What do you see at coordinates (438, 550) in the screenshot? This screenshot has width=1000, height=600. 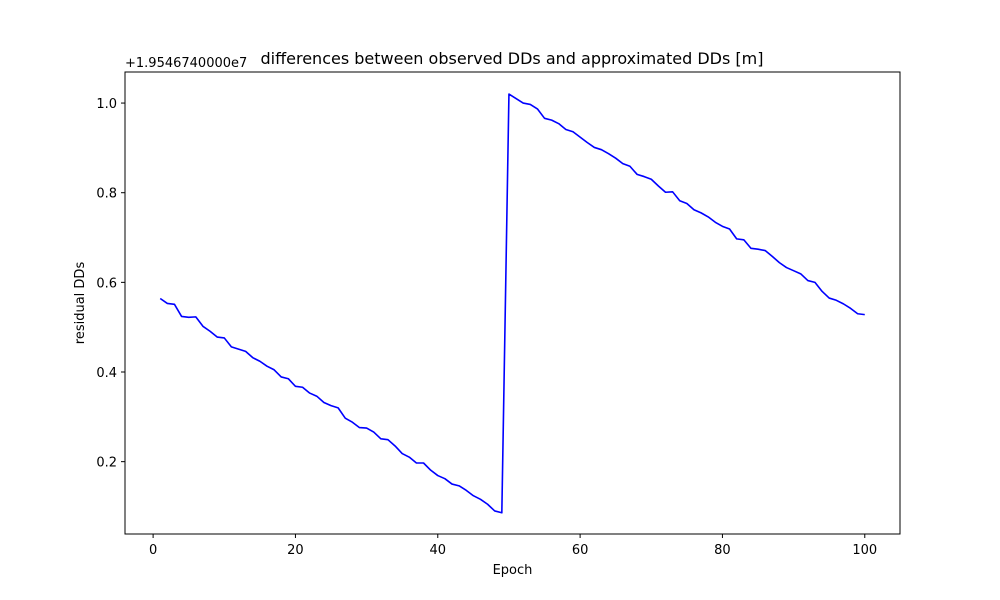 I see `x-tick-label: 40` at bounding box center [438, 550].